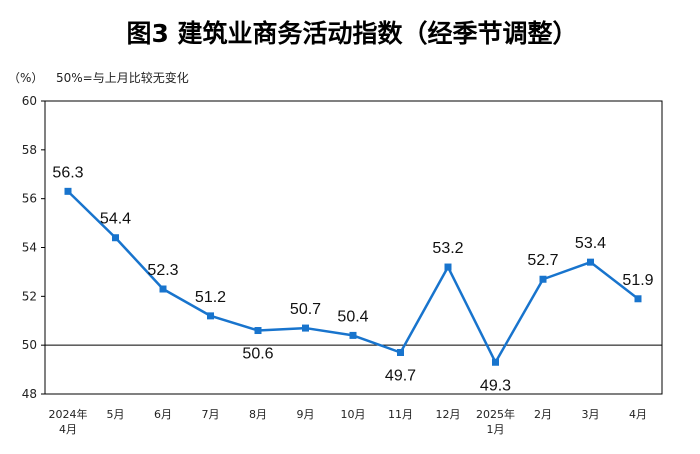  What do you see at coordinates (353, 414) in the screenshot?
I see `x-tick-label-6: 10月` at bounding box center [353, 414].